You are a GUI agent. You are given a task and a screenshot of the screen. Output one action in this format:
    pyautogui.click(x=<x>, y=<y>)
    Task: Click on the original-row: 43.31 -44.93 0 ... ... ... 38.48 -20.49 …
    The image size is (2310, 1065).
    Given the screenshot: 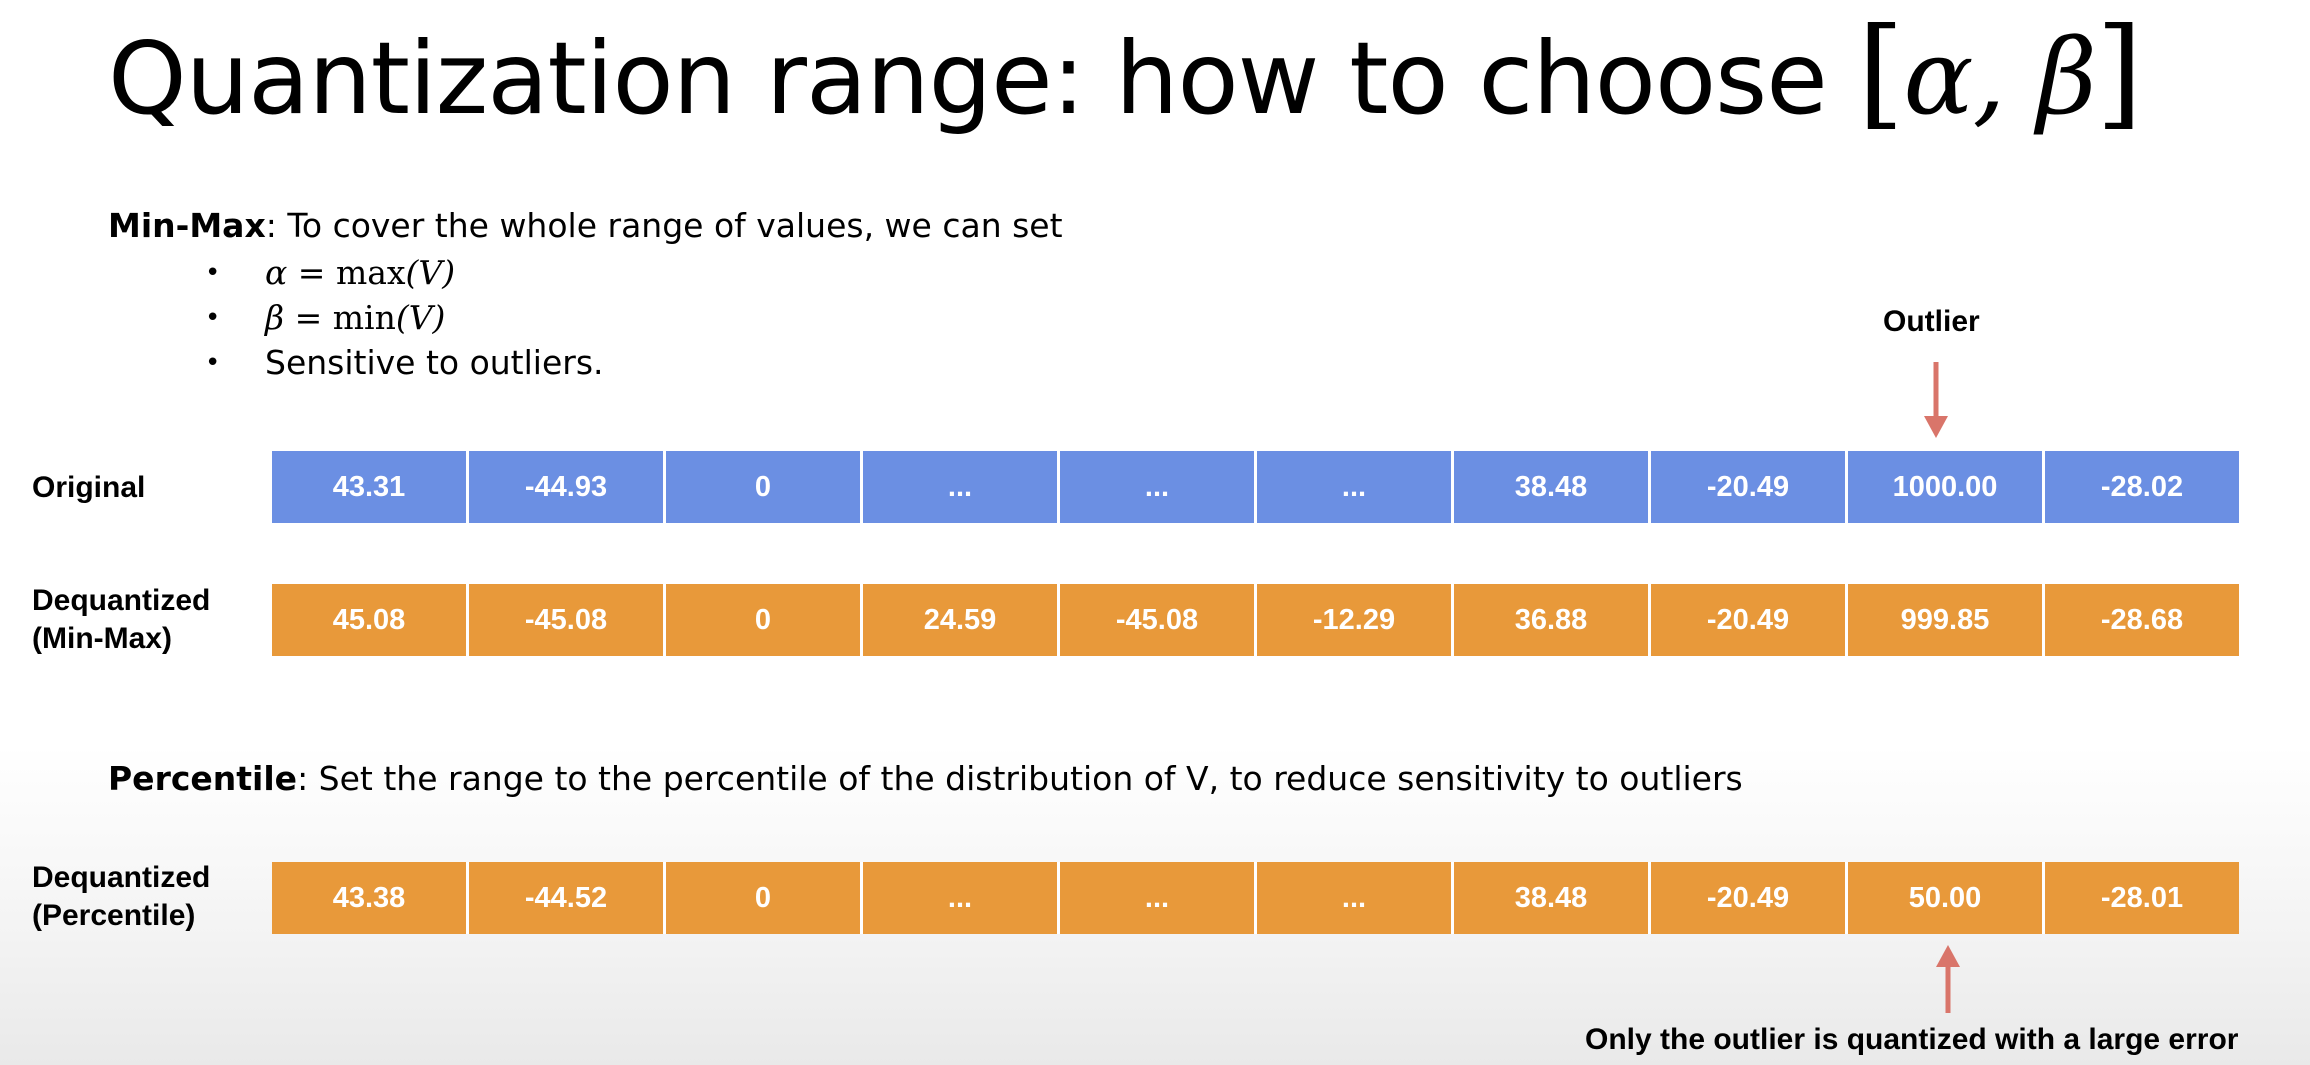 What is the action you would take?
    pyautogui.click(x=1255, y=487)
    